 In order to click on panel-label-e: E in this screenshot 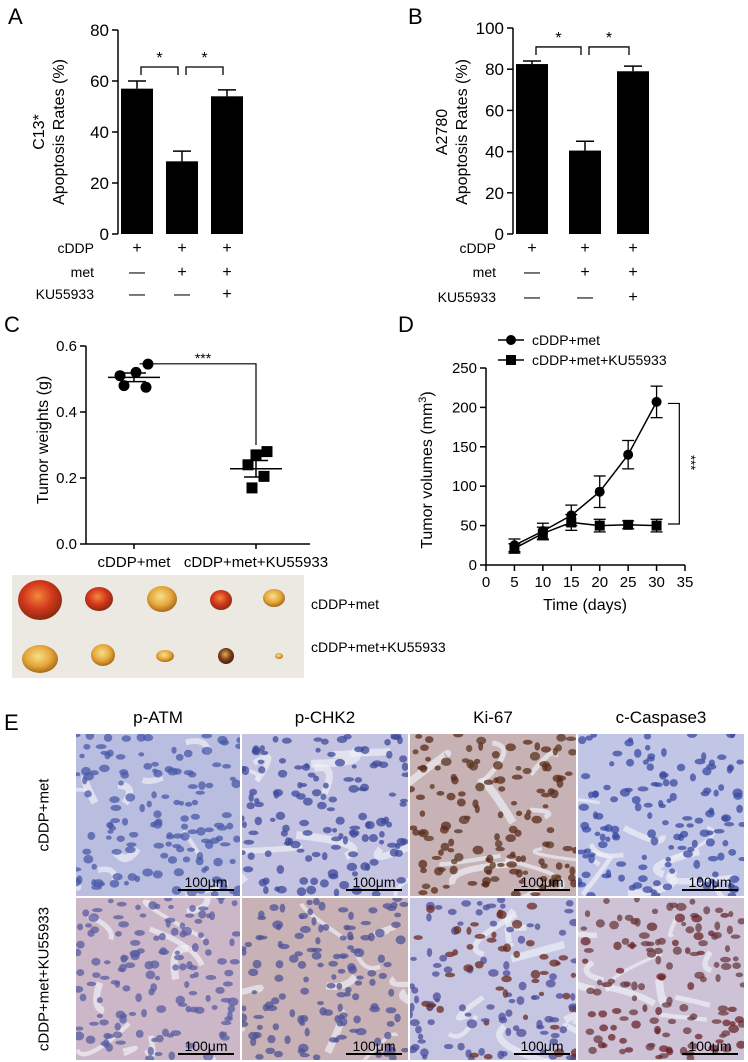, I will do `click(11, 722)`.